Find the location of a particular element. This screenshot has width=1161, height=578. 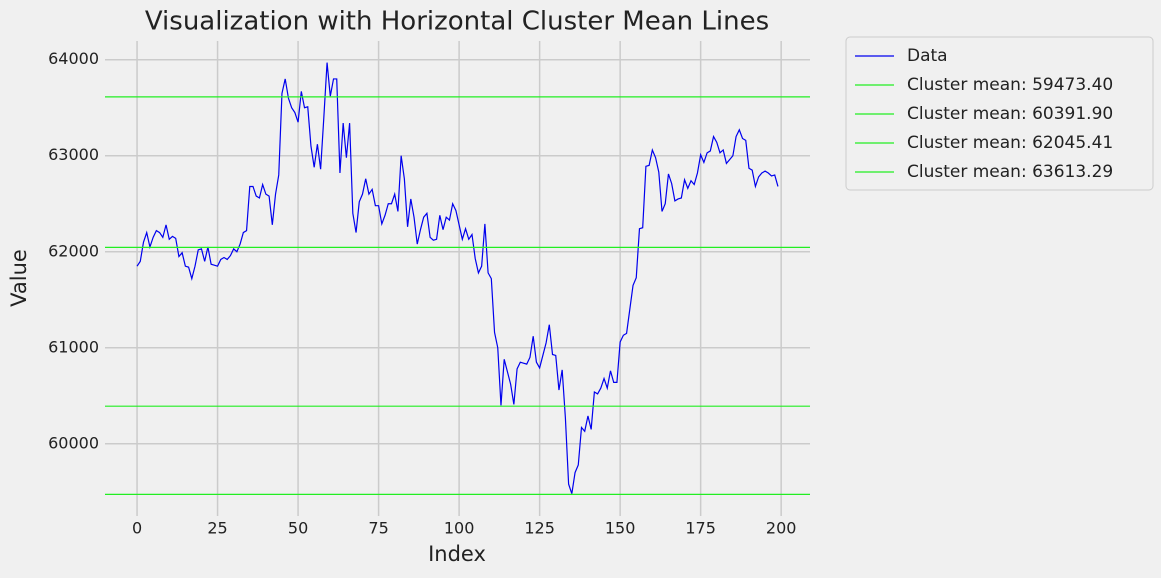

x-tick-label: 50 is located at coordinates (298, 528).